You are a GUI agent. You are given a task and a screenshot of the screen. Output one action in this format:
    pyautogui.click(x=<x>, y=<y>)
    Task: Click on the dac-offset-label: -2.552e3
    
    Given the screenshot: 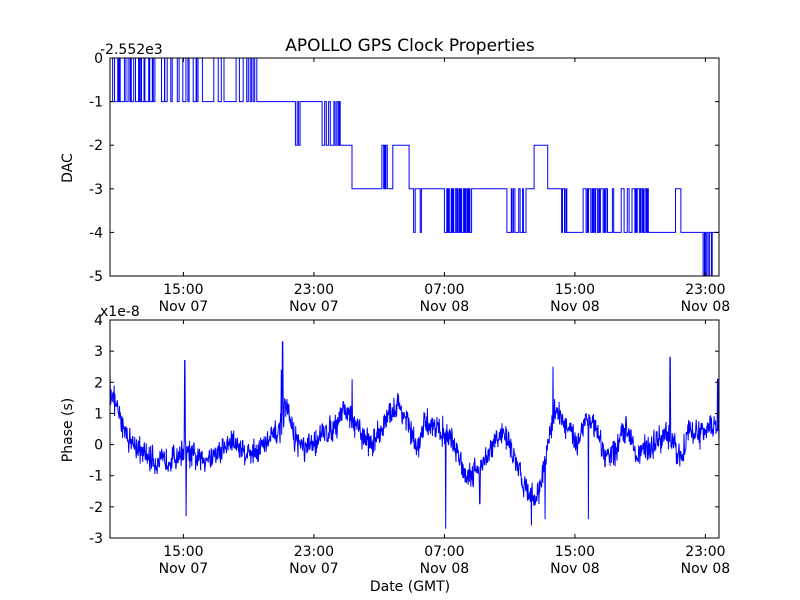 What is the action you would take?
    pyautogui.click(x=131, y=50)
    